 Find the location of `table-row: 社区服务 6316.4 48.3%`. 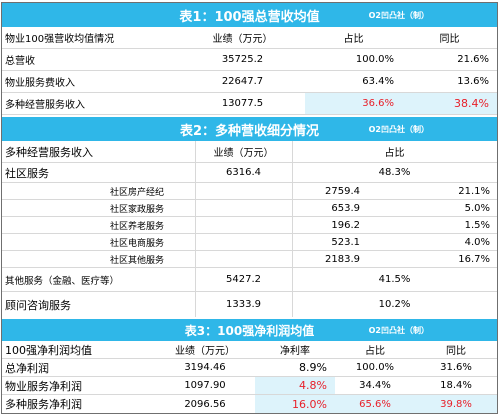

table-row: 社区服务 6316.4 48.3% is located at coordinates (249, 173).